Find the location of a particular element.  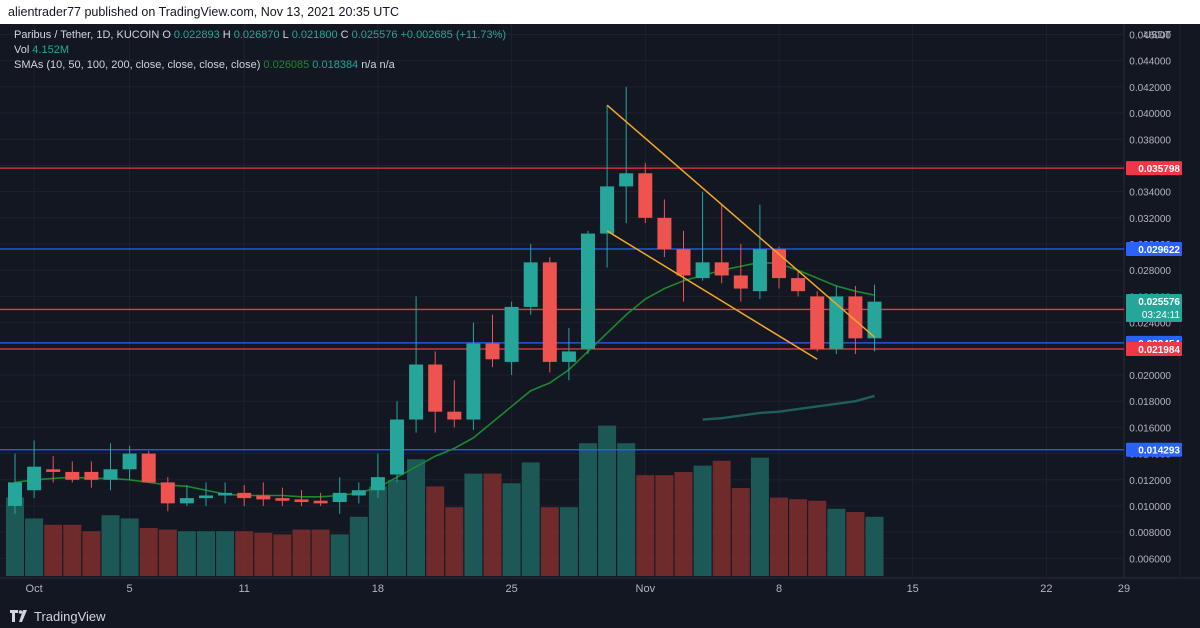

y-tick-label: 0.010000 is located at coordinates (1150, 507).